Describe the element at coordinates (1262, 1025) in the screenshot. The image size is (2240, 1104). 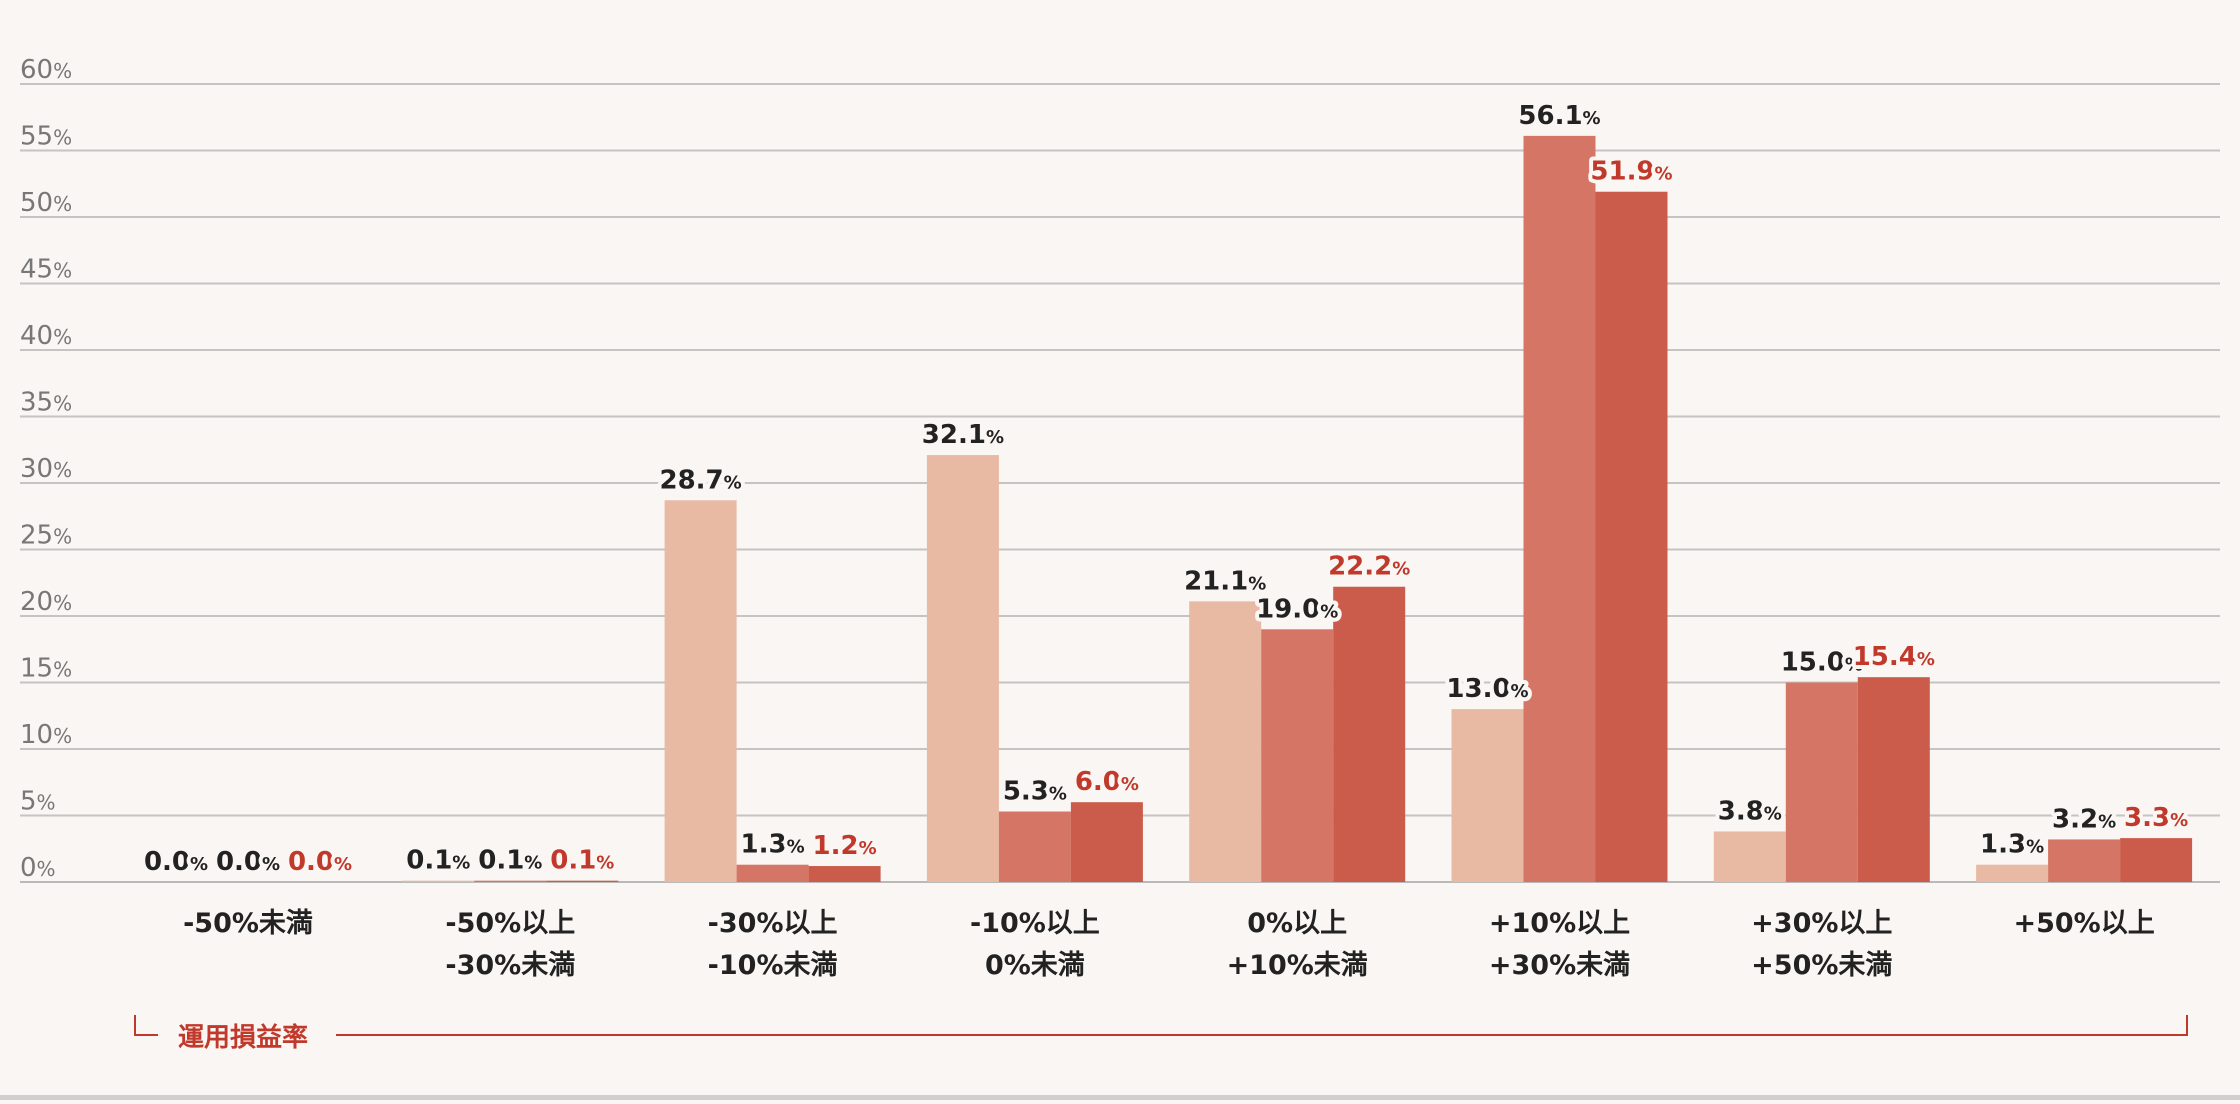
I see `bracket-line-right` at that location.